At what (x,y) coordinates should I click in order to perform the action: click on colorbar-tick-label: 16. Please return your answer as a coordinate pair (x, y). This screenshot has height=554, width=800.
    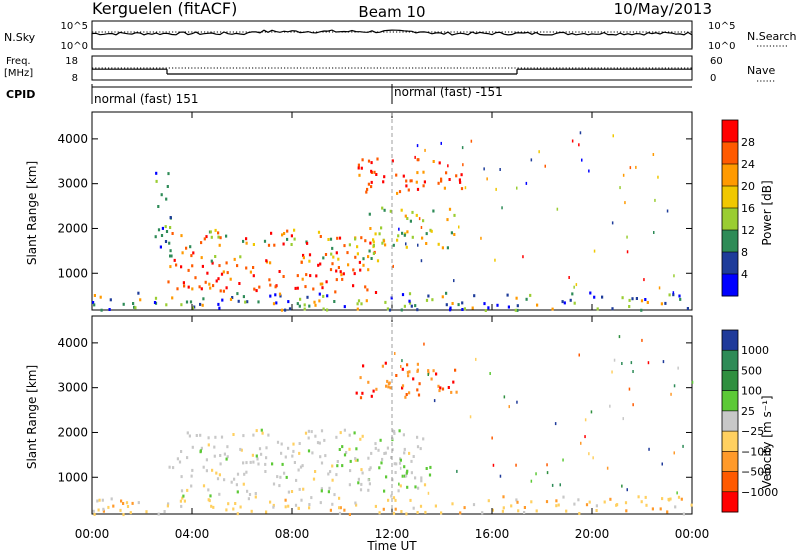
    Looking at the image, I should click on (748, 208).